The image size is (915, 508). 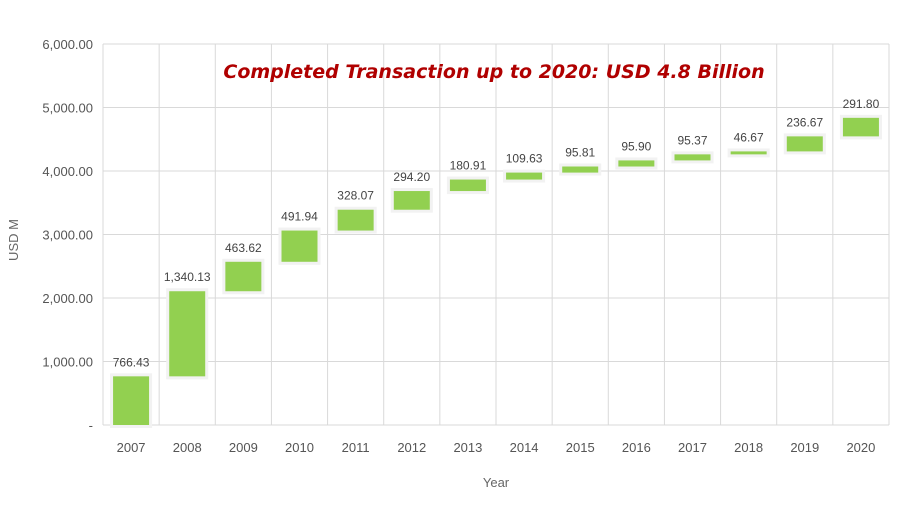 I want to click on y-tick-label: 1,000.00, so click(x=67, y=362).